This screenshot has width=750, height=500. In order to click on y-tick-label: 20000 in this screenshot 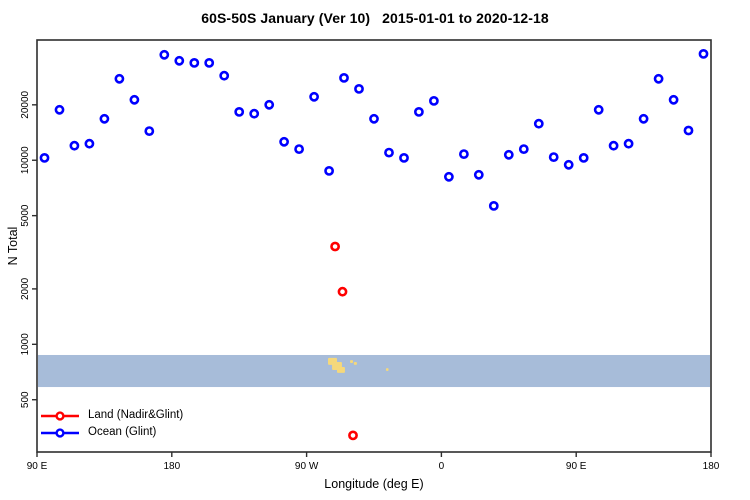, I will do `click(25, 104)`.